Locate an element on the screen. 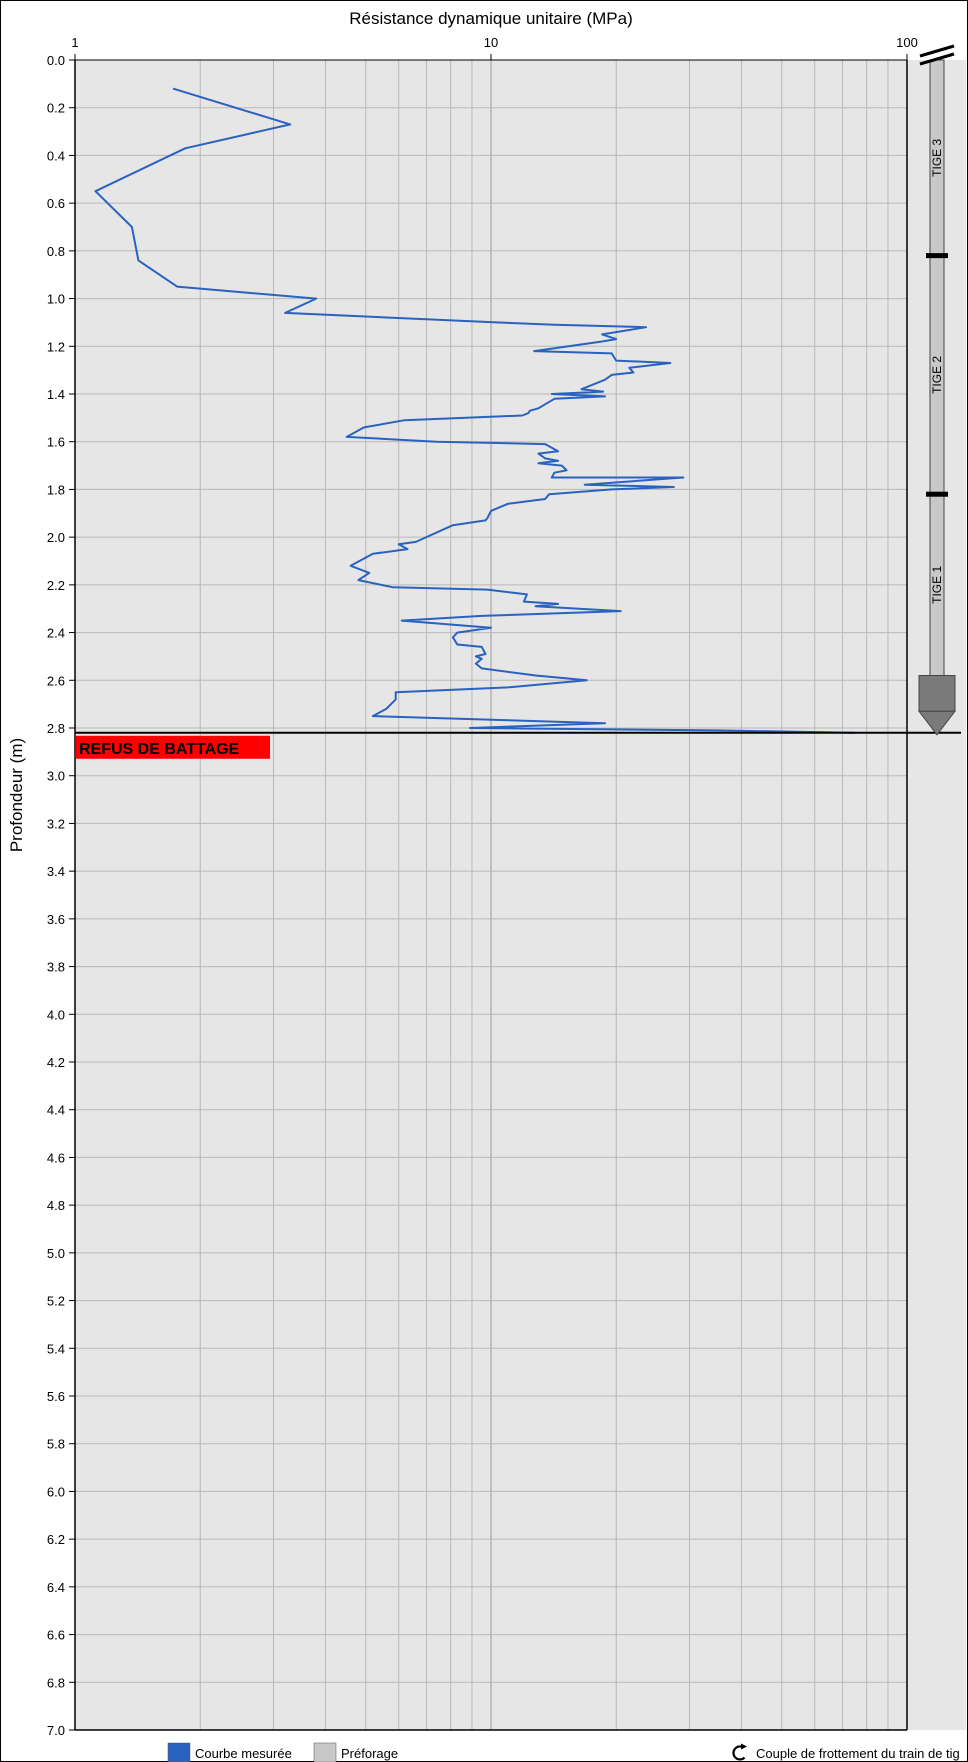 This screenshot has height=1762, width=968. y-tick-label: 4.0 is located at coordinates (56, 1014).